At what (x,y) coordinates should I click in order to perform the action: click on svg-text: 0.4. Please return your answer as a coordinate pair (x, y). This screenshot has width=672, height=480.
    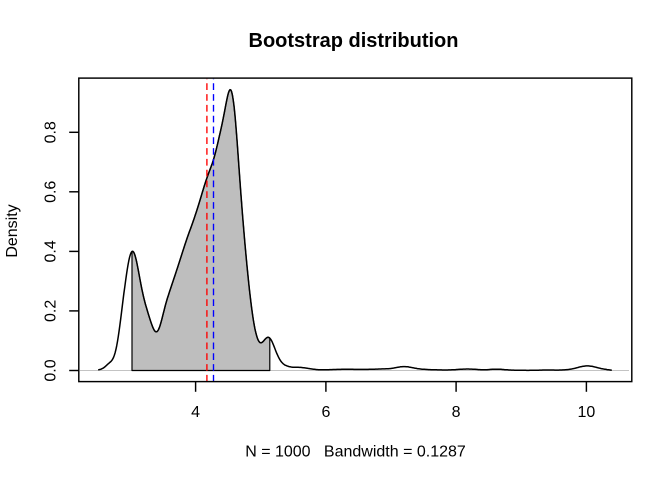
    Looking at the image, I should click on (51, 251).